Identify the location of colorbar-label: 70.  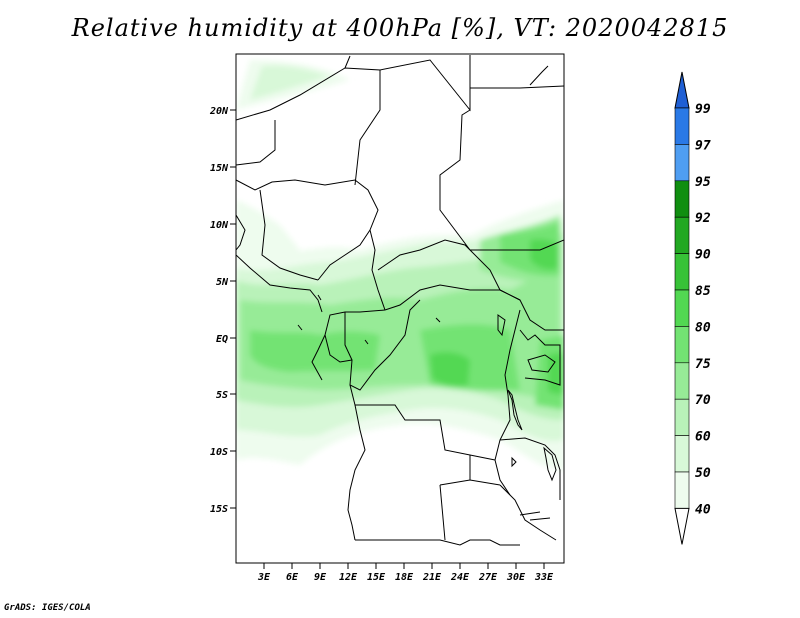
(703, 400).